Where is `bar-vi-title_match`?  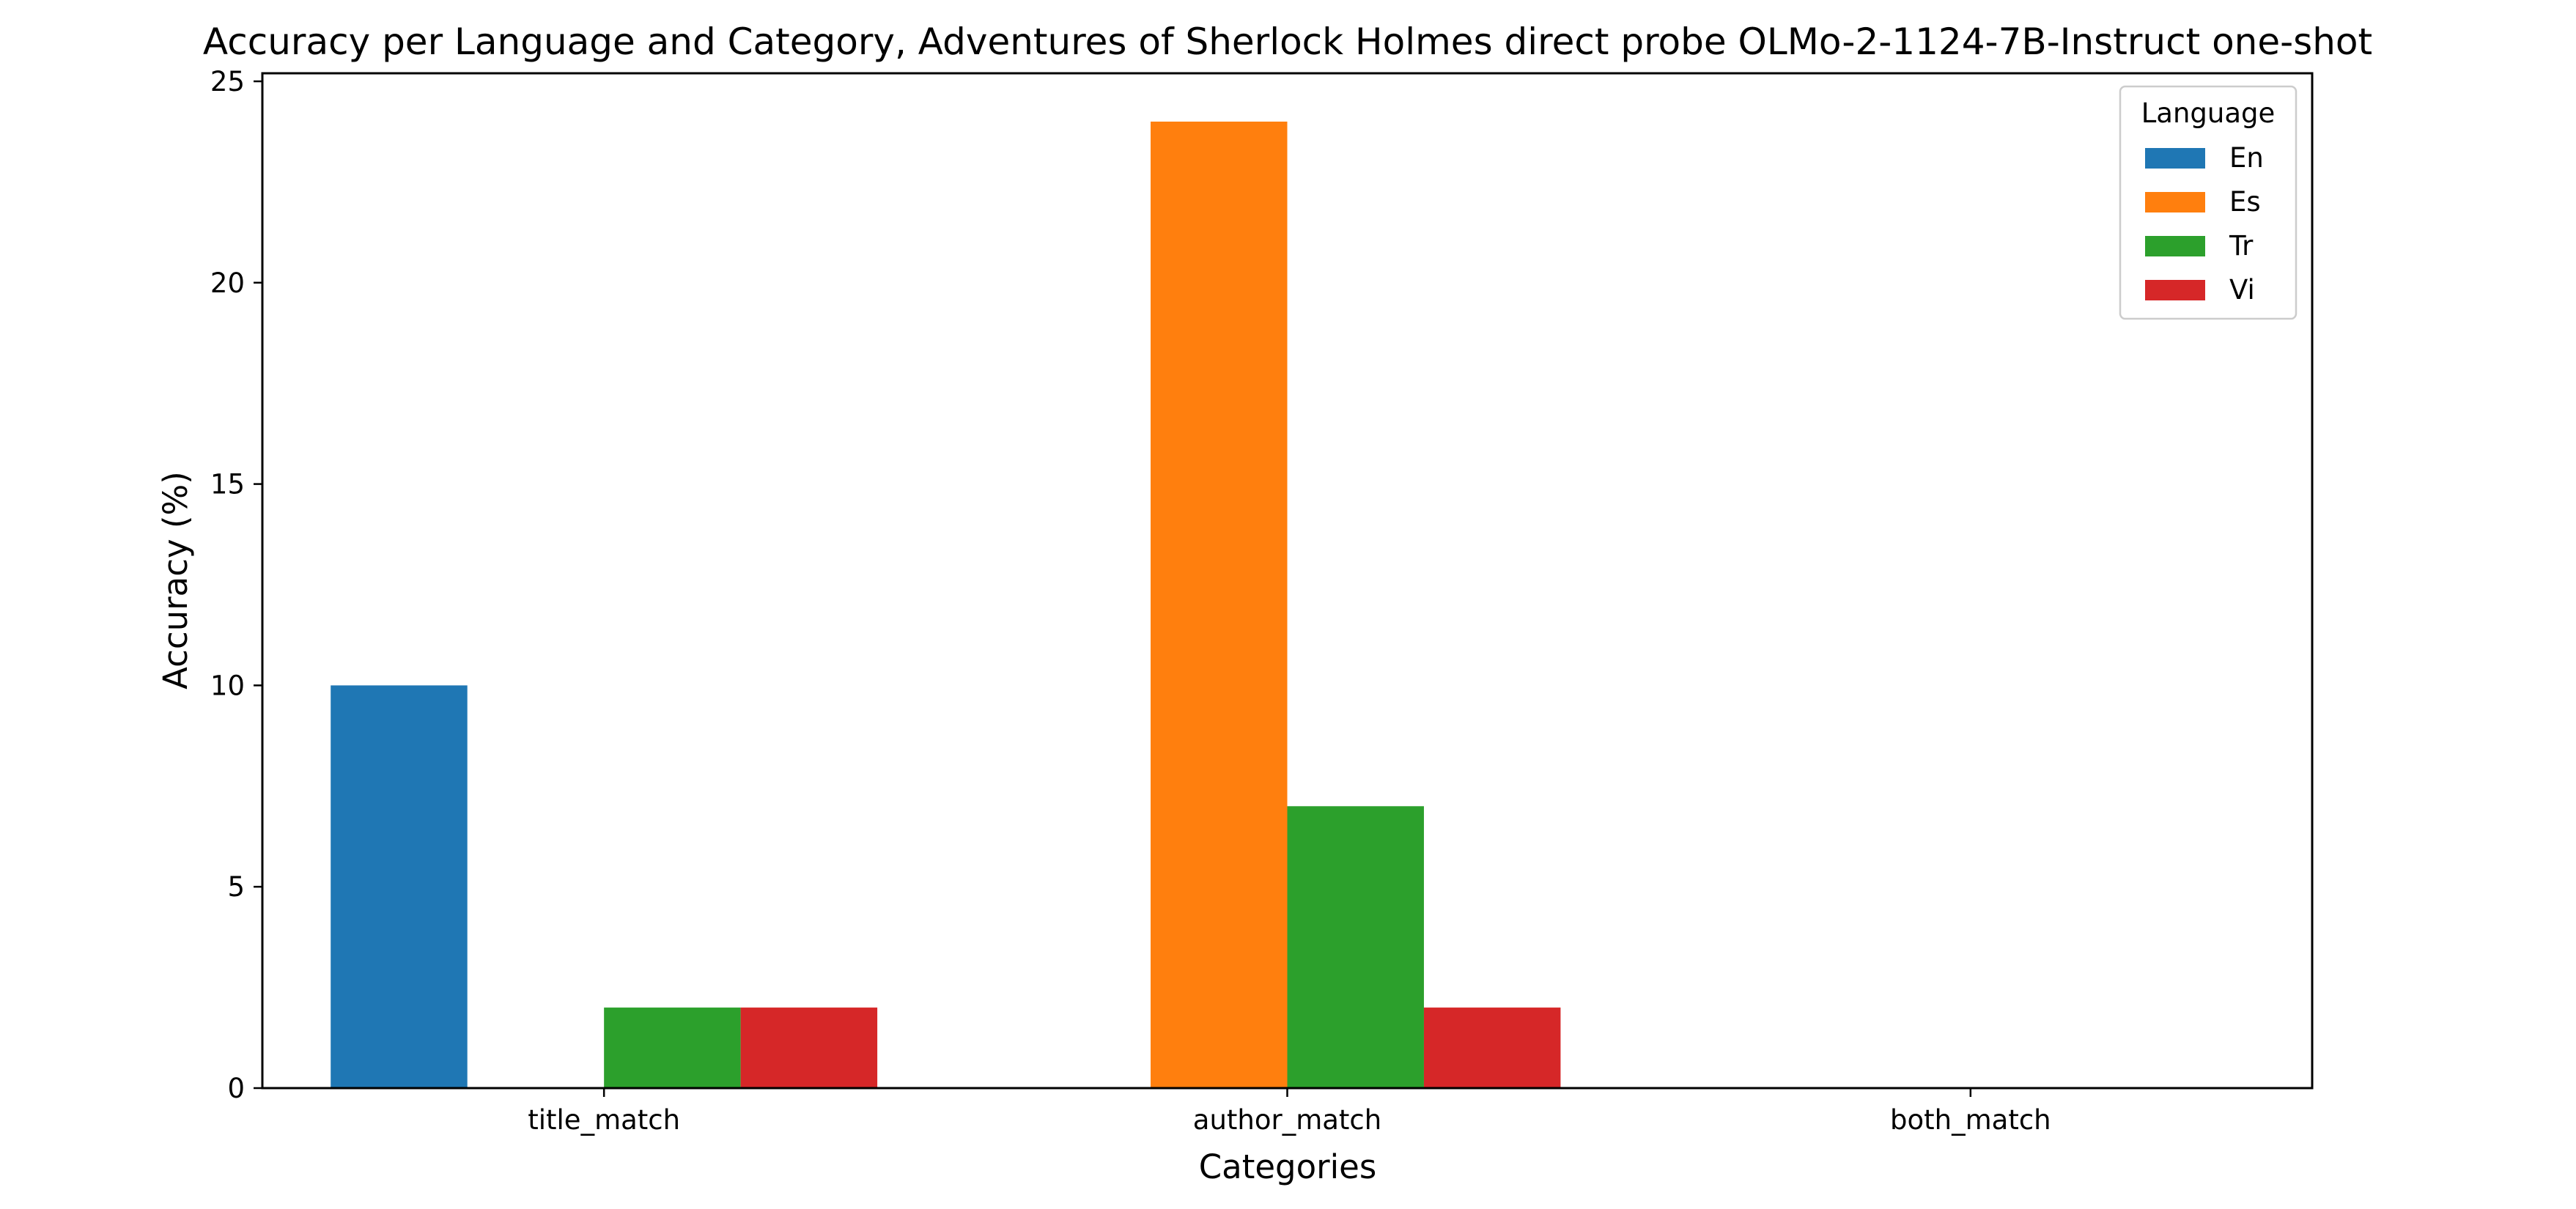
bar-vi-title_match is located at coordinates (809, 1048).